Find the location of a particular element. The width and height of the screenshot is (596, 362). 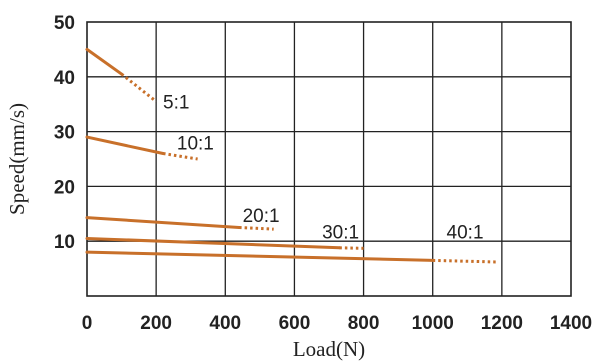

x-tick-label: 0 is located at coordinates (87, 323).